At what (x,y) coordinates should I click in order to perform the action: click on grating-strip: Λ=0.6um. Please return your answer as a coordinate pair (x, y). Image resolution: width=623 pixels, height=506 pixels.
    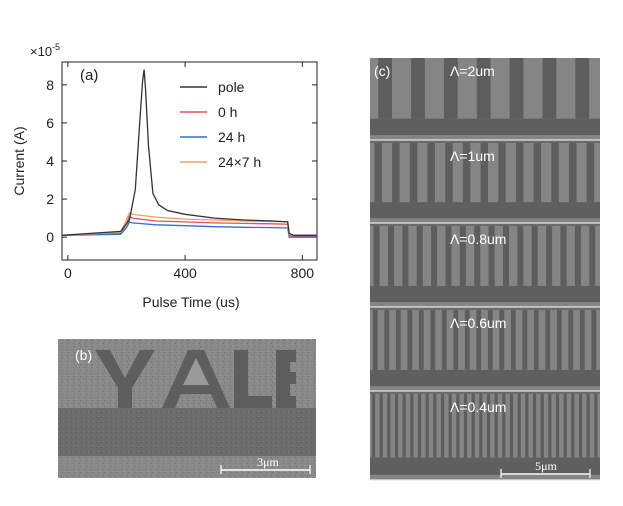
    Looking at the image, I should click on (485, 351).